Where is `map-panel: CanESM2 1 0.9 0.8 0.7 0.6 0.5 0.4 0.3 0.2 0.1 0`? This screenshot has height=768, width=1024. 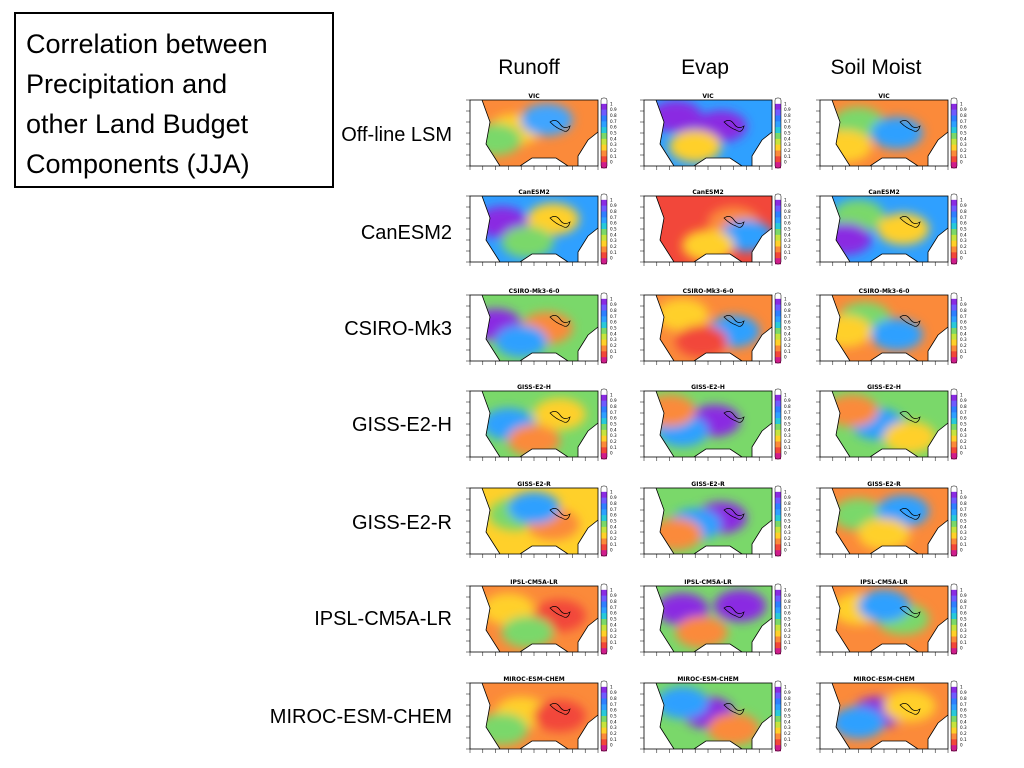 map-panel: CanESM2 1 0.9 0.8 0.7 0.6 0.5 0.4 0.3 0.2 0.1 0 is located at coordinates (549, 229).